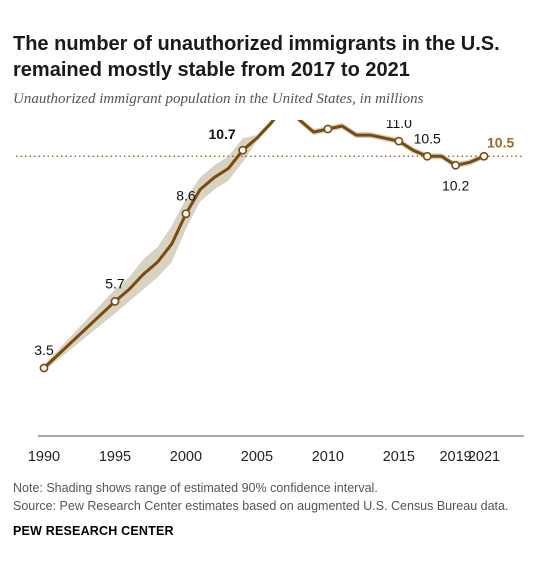  I want to click on data-label: 10.2, so click(455, 185).